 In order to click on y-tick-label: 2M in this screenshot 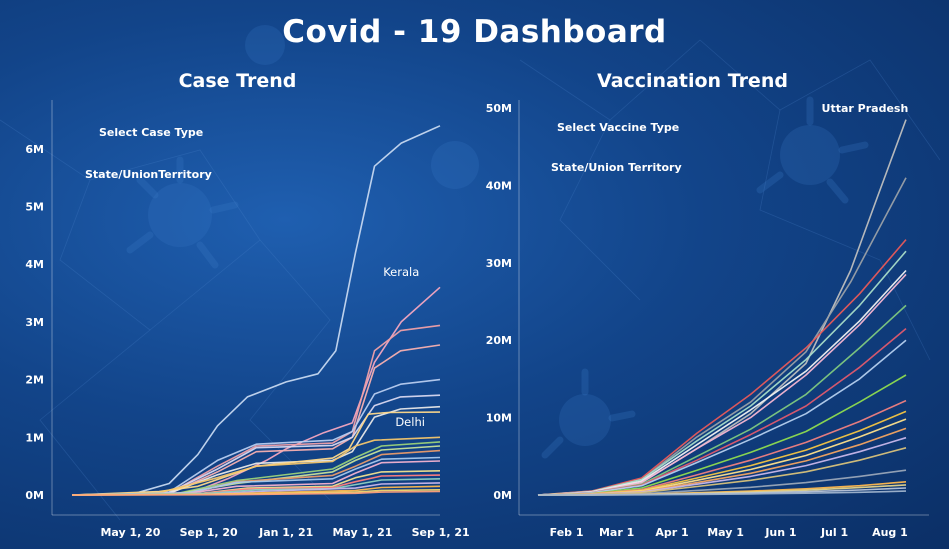, I will do `click(34, 380)`.